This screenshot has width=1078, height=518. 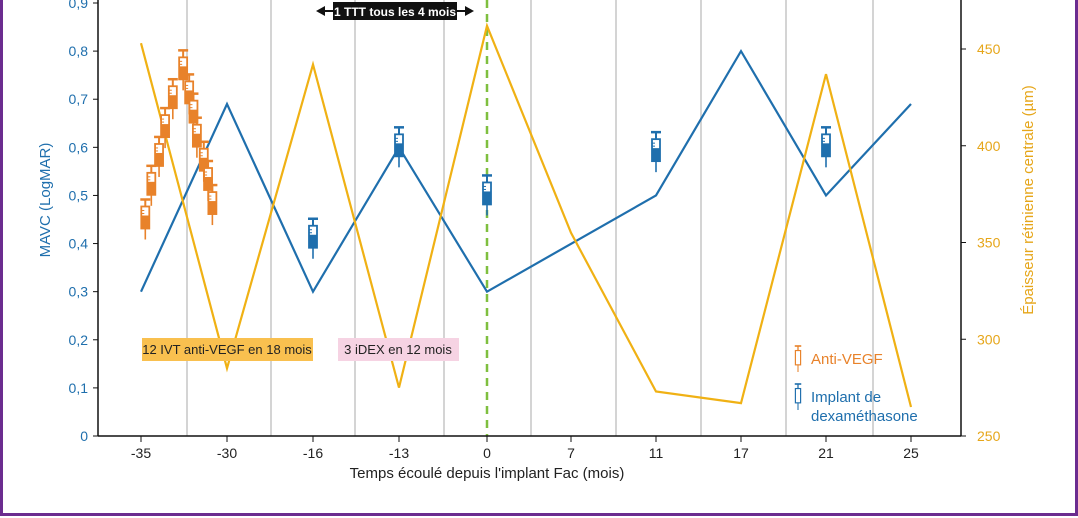 I want to click on anti-vegf-box-label: 12 IVT anti-VEGF en 18 mois, so click(x=227, y=349).